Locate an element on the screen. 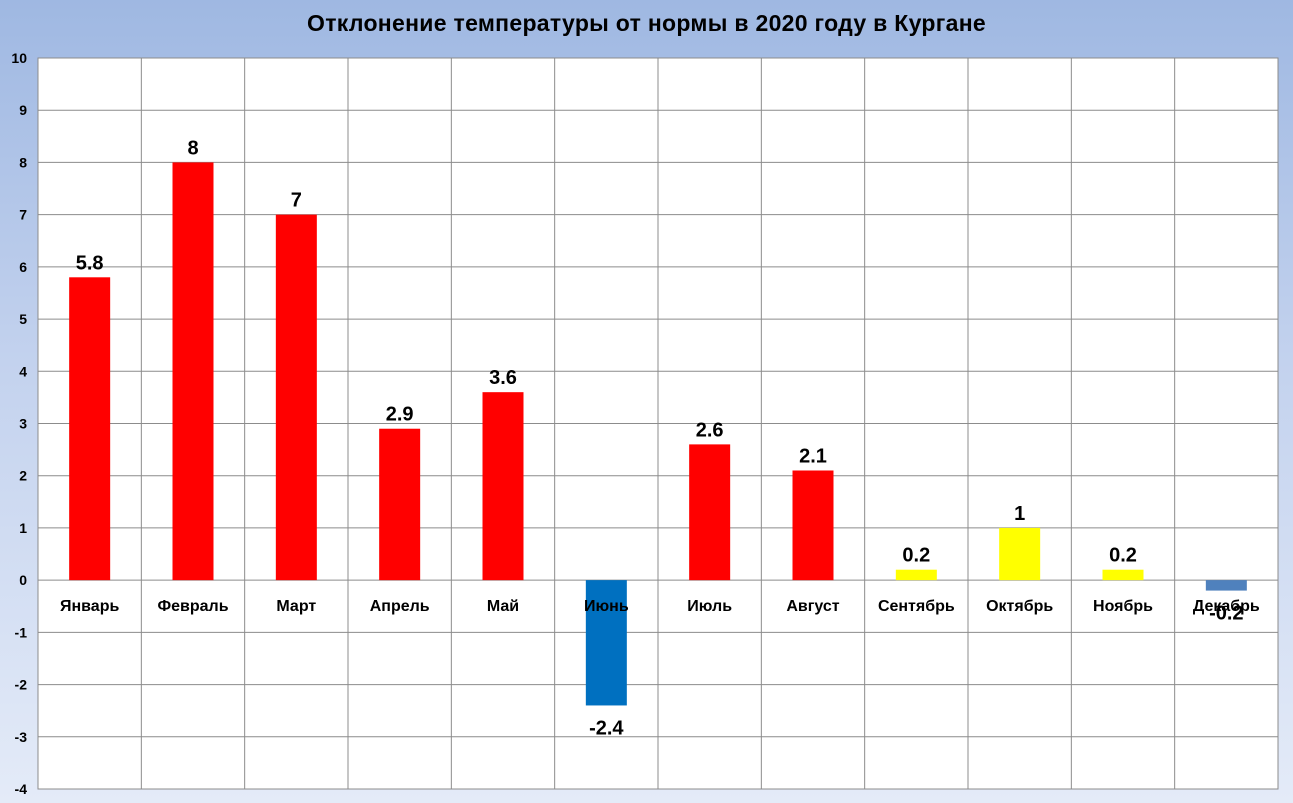 The width and height of the screenshot is (1293, 803). data-label: 8 is located at coordinates (192, 148).